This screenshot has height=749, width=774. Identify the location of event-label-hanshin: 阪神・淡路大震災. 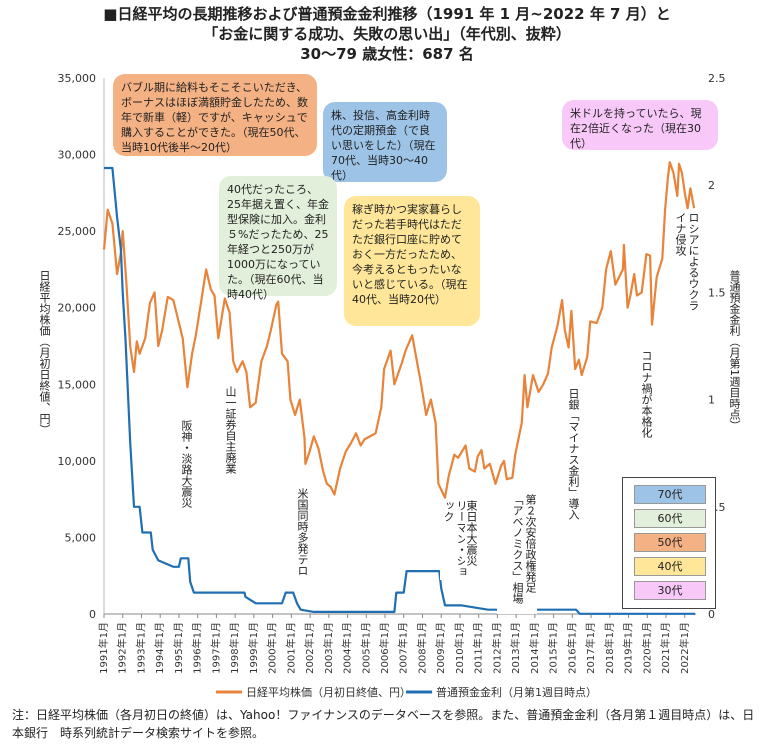
(186, 464).